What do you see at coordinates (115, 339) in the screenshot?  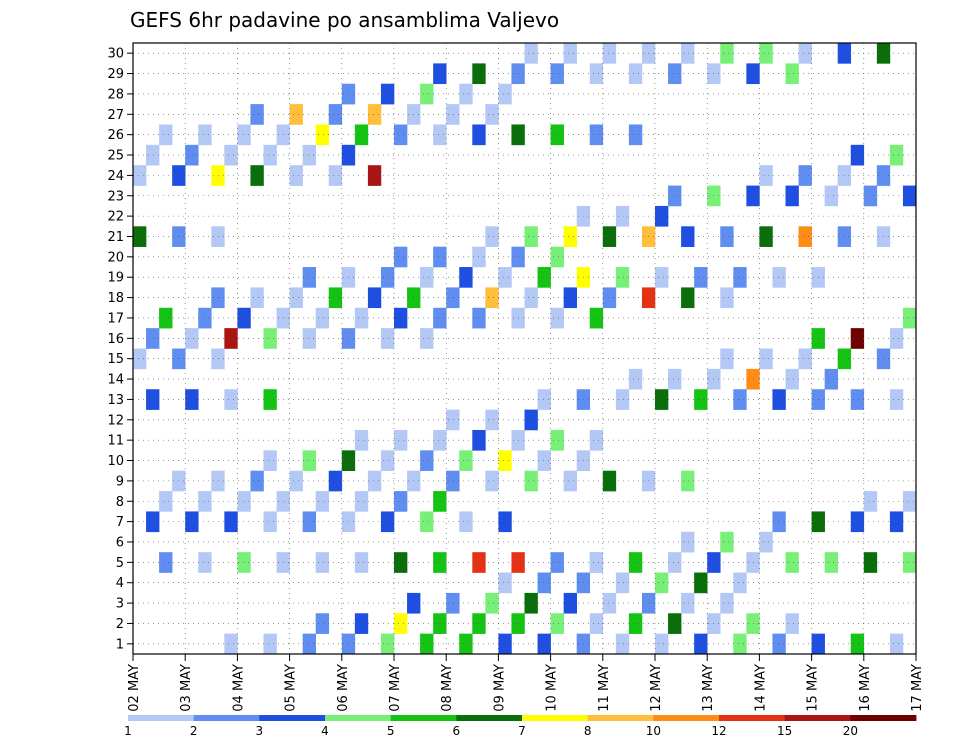 I see `y-tick-label: 16` at bounding box center [115, 339].